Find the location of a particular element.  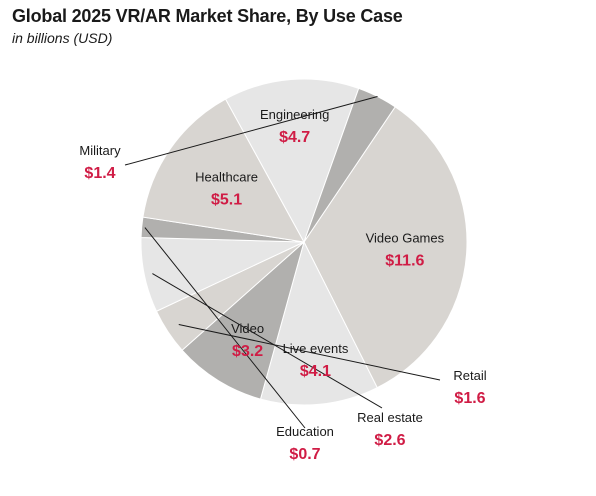

chart-subtitle: in billions (USD) is located at coordinates (62, 38).